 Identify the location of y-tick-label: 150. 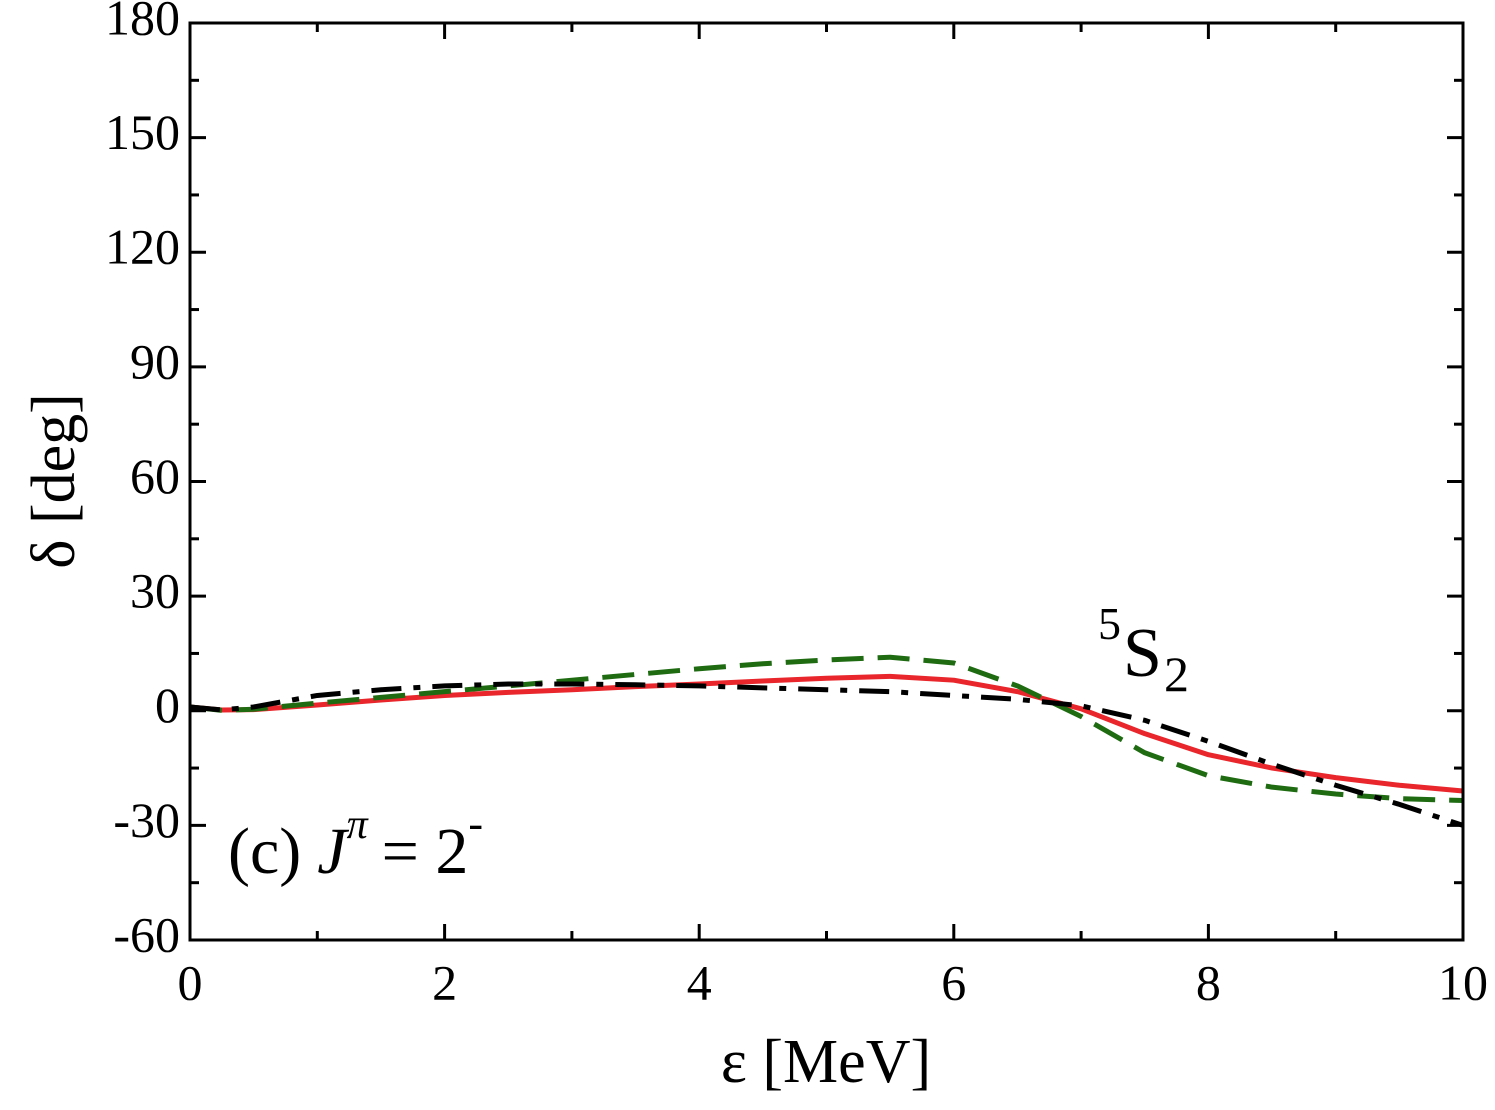
(142, 132).